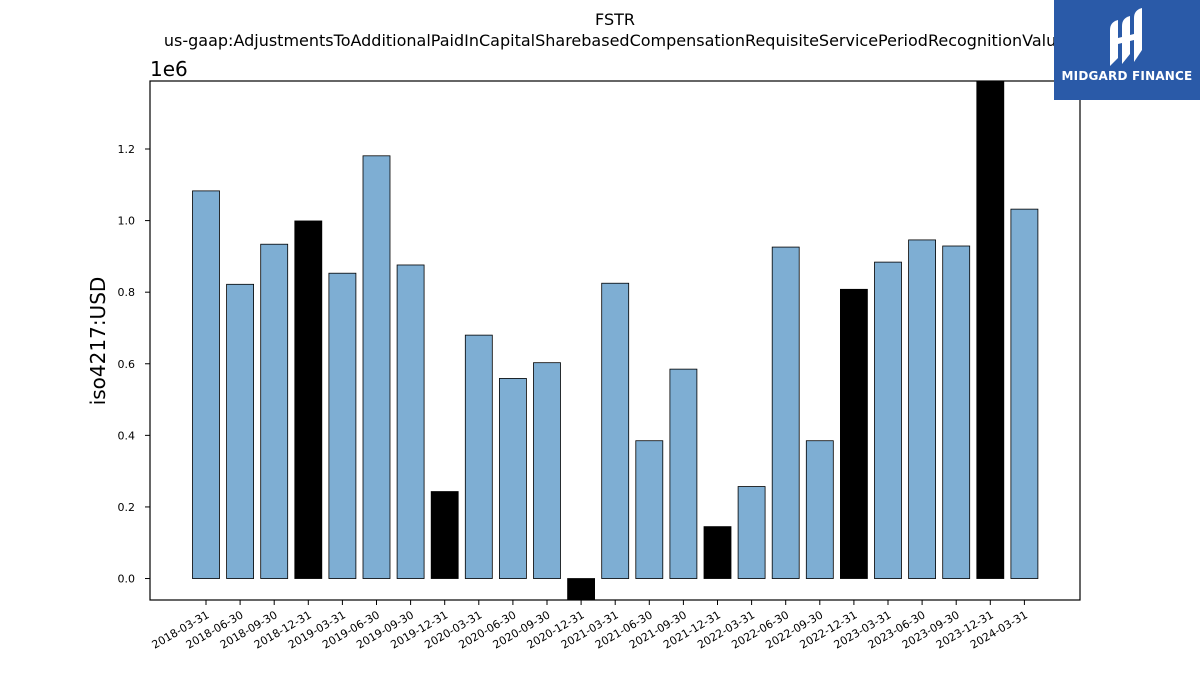 The width and height of the screenshot is (1200, 675). Describe the element at coordinates (615, 19) in the screenshot. I see `chart-title: FSTR` at that location.